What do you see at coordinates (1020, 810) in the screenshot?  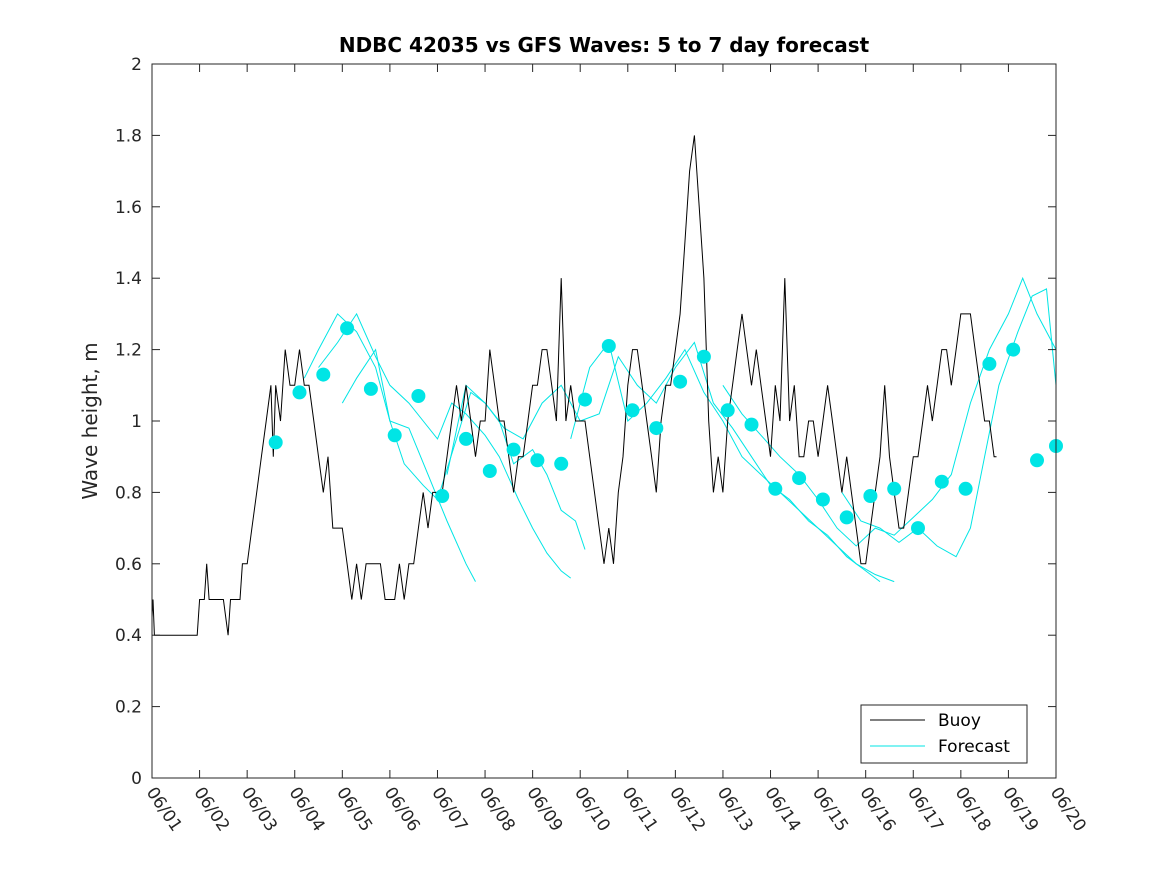 I see `x-tick-label: 06/19` at bounding box center [1020, 810].